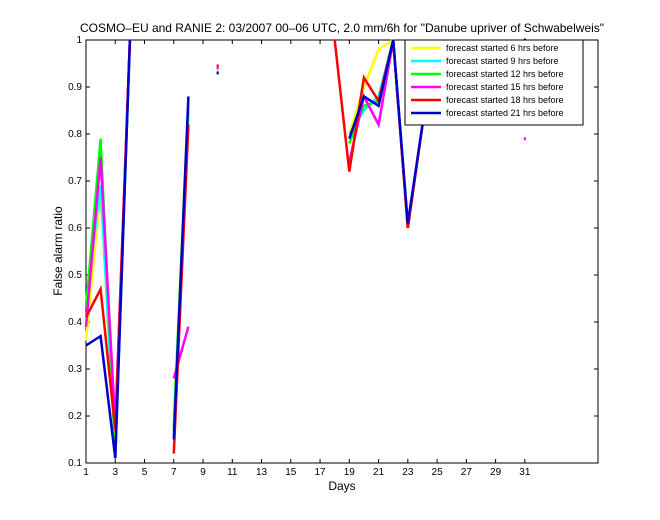 This screenshot has height=520, width=660. Describe the element at coordinates (505, 113) in the screenshot. I see `legend-entry: forecast started 21 hrs before` at that location.